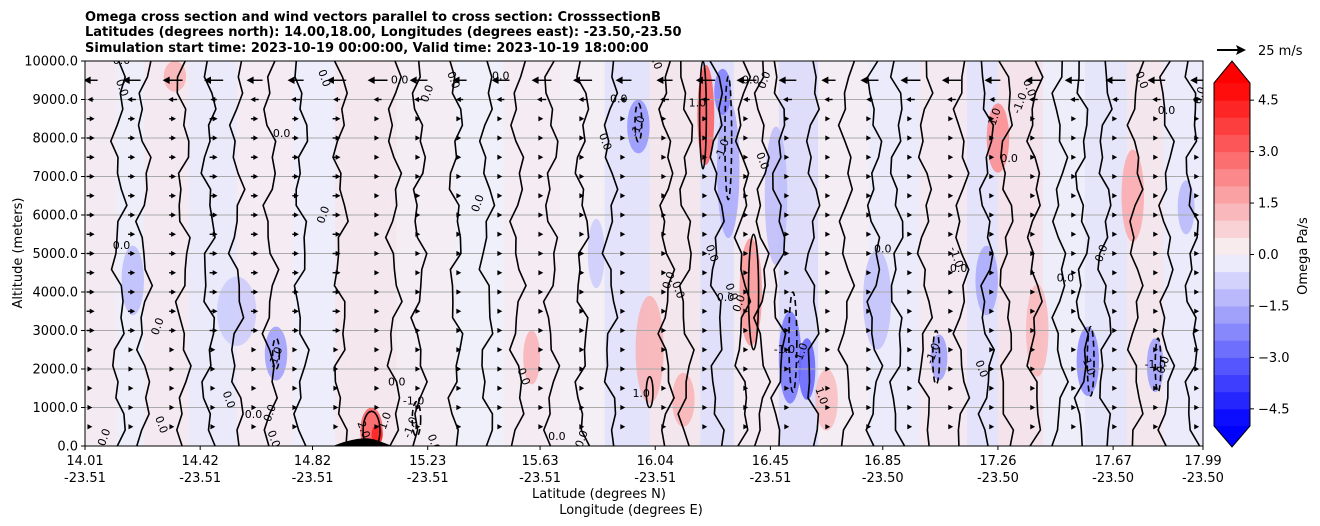 This screenshot has width=1320, height=526. Describe the element at coordinates (413, 401) in the screenshot. I see `contour-label: -1.0` at that location.